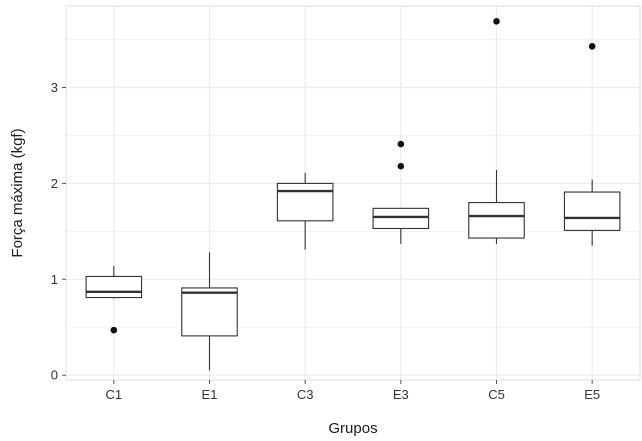 The height and width of the screenshot is (441, 642). I want to click on x-tick-label: C1, so click(114, 394).